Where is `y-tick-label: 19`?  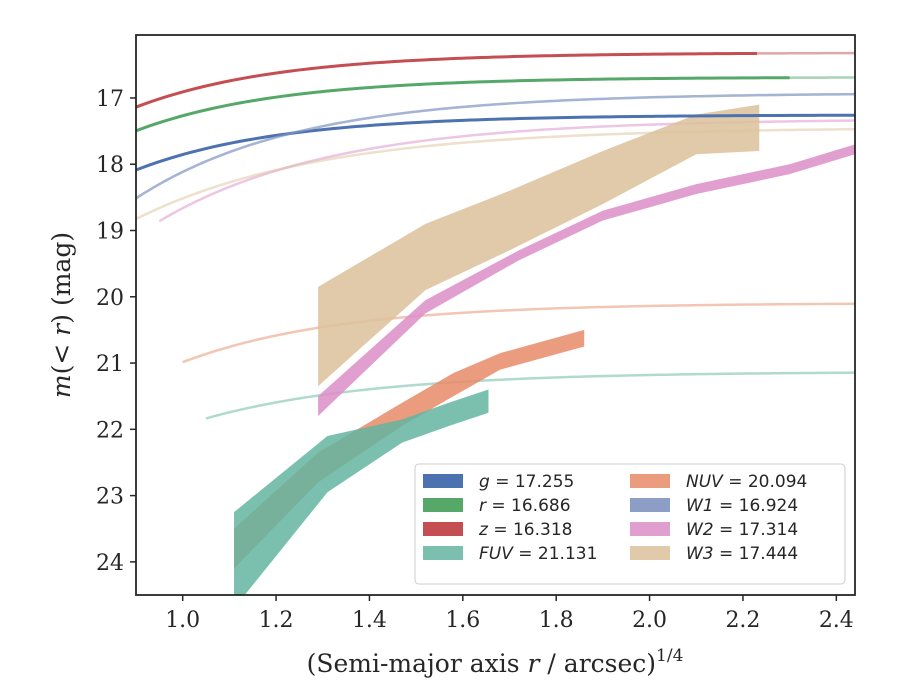
y-tick-label: 19 is located at coordinates (110, 232).